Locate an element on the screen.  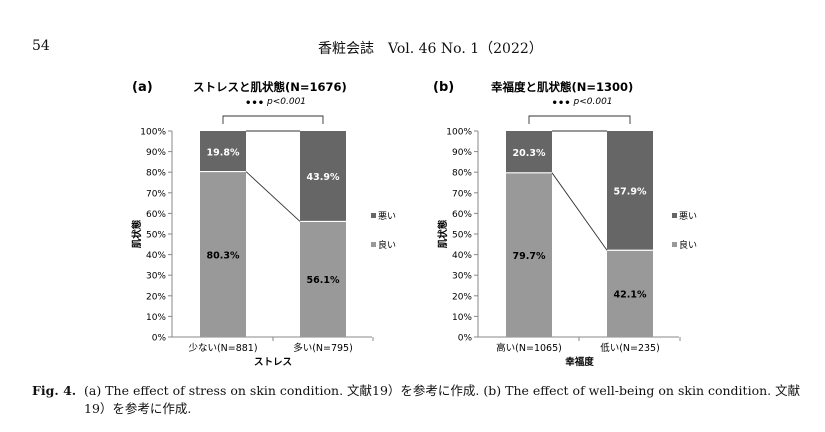
data-label-good: 56.1% is located at coordinates (323, 280).